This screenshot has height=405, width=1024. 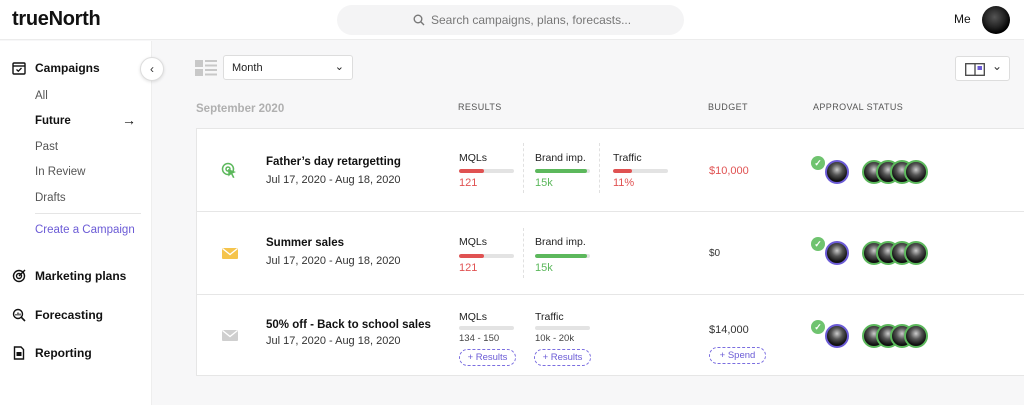 I want to click on add-spend-button: + Spend, so click(x=737, y=355).